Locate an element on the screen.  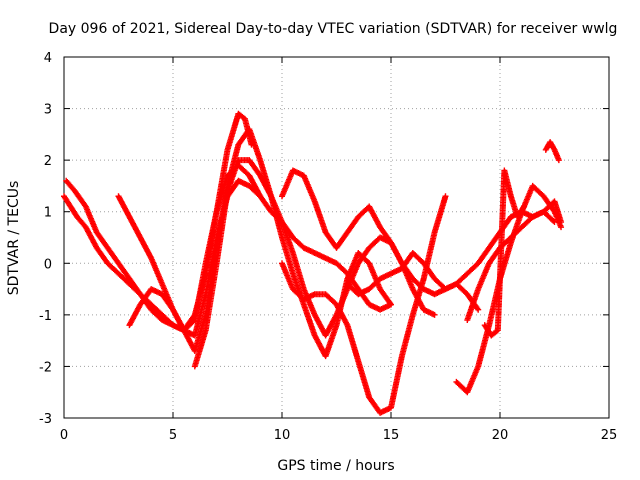
series-arc8 is located at coordinates (451, 253).